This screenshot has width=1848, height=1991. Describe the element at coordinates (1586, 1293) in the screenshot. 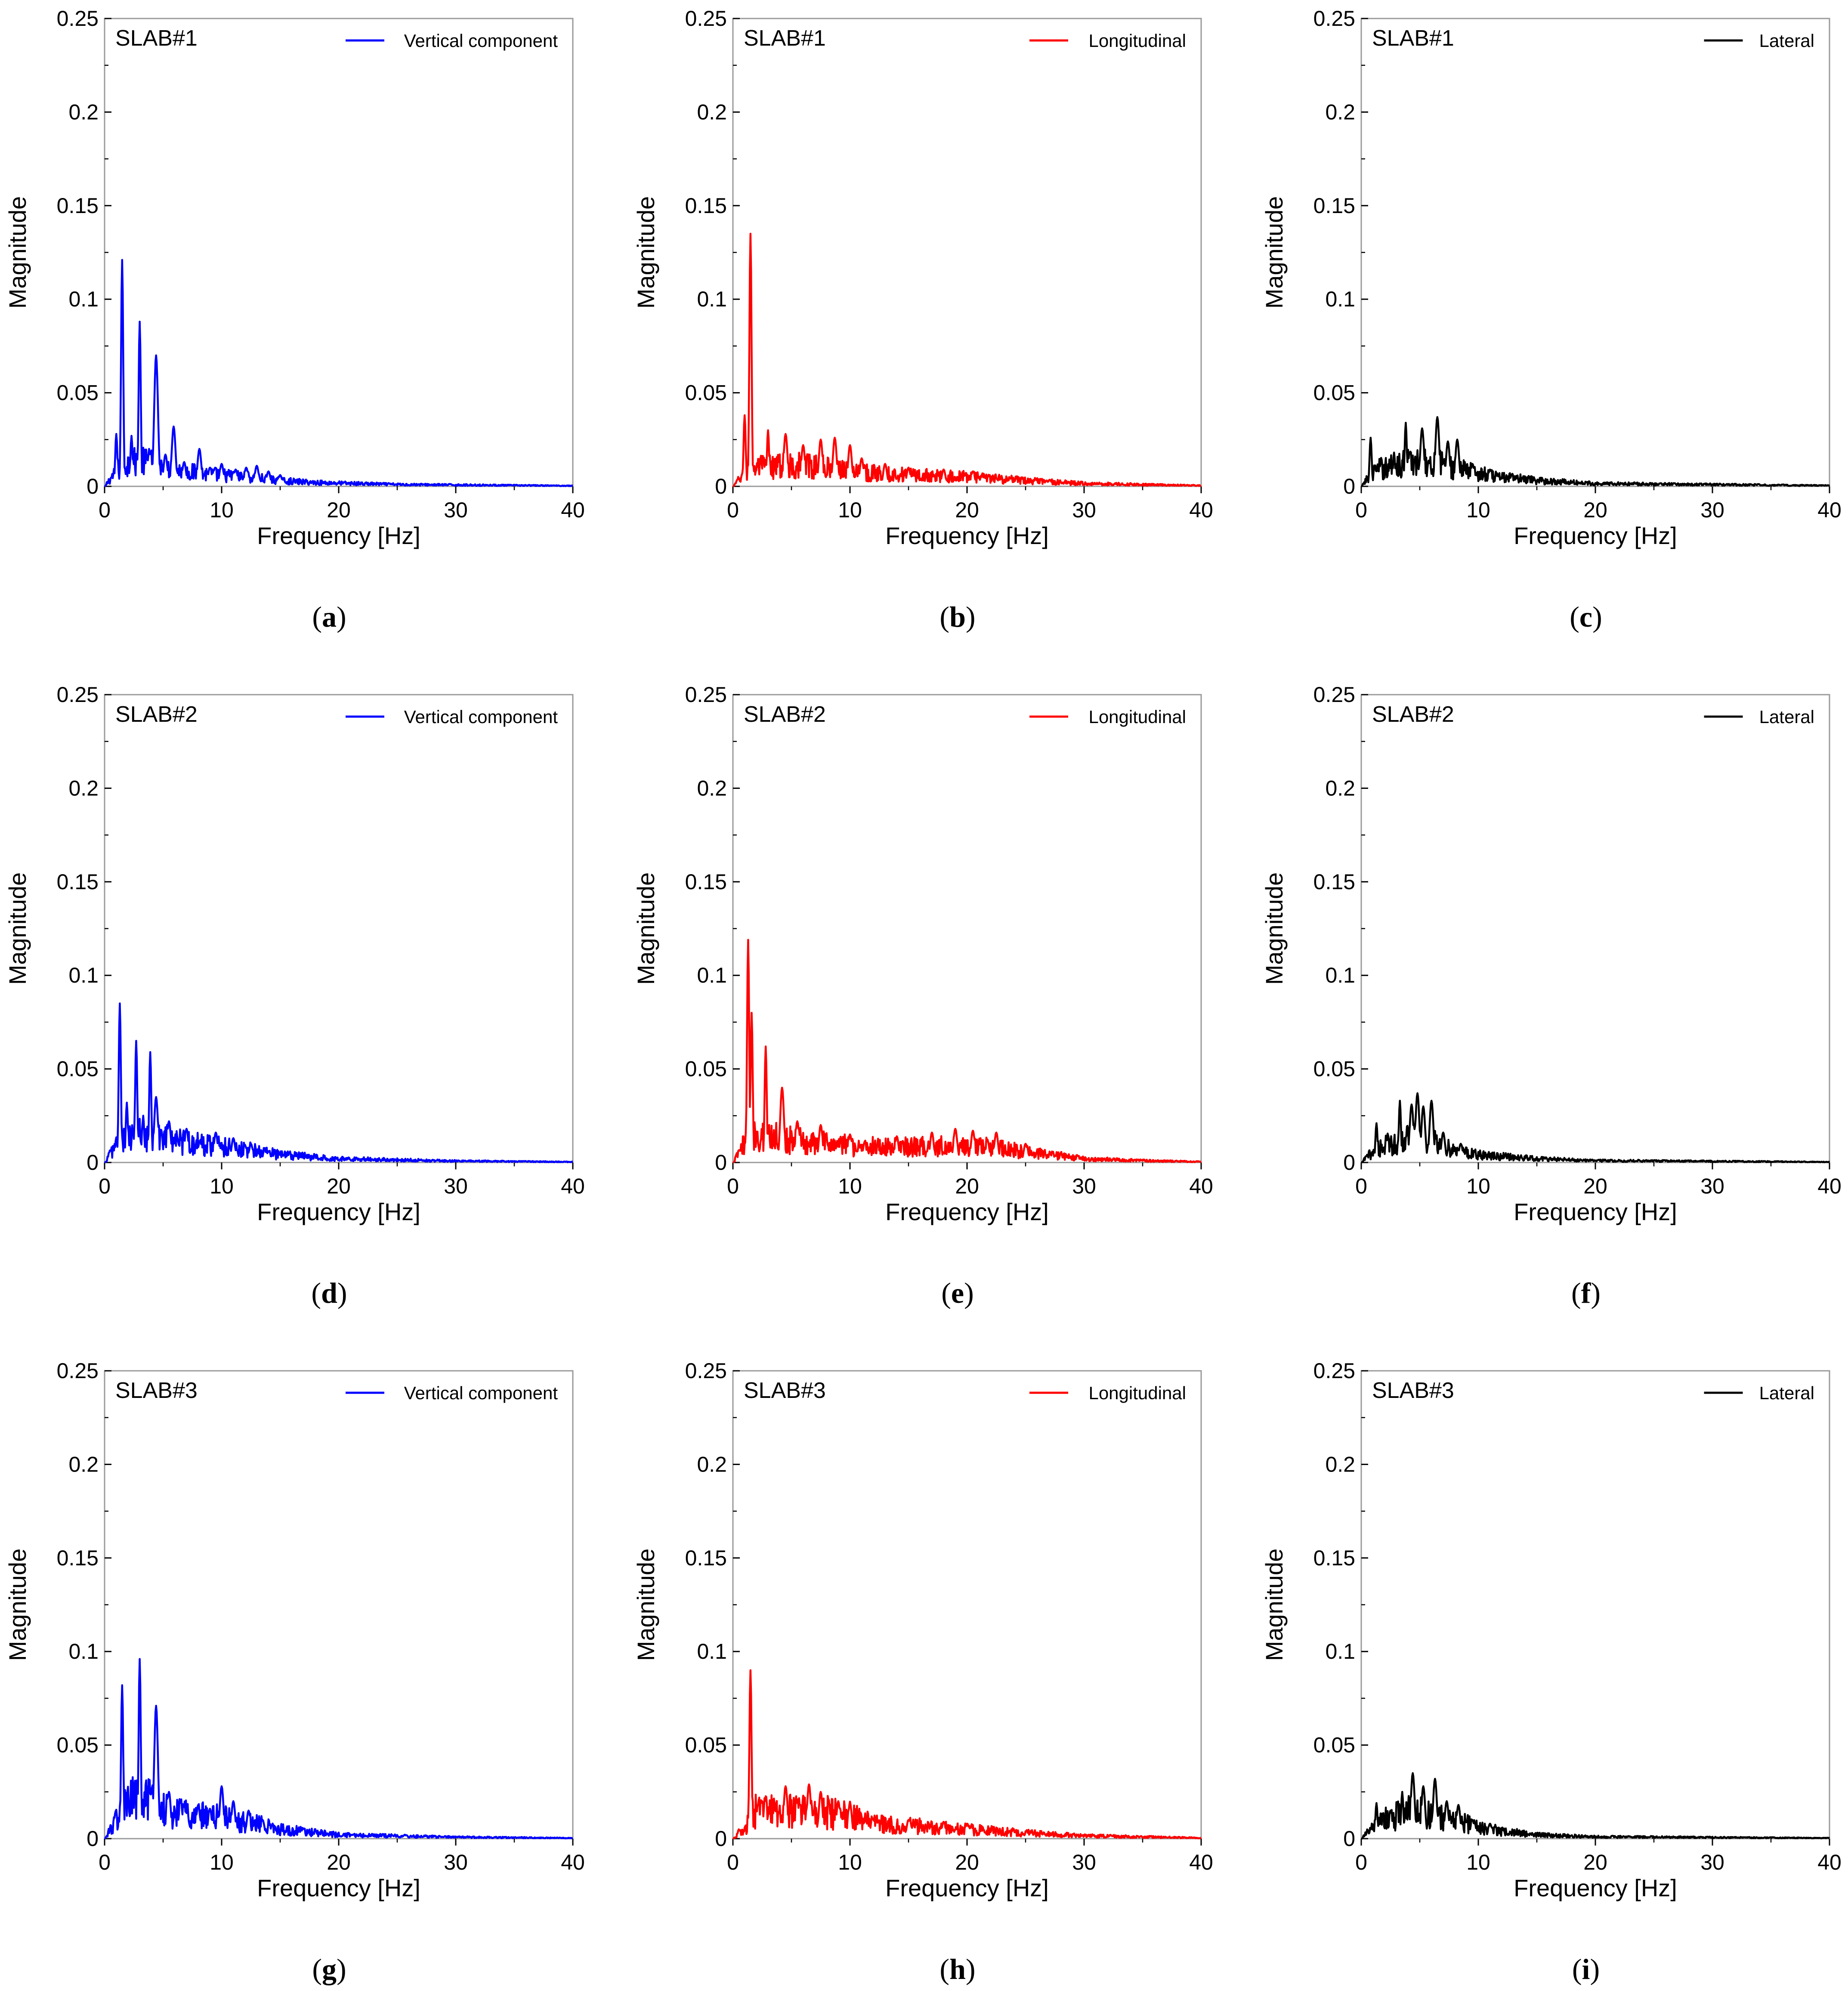

I see `caption-letter: f` at that location.